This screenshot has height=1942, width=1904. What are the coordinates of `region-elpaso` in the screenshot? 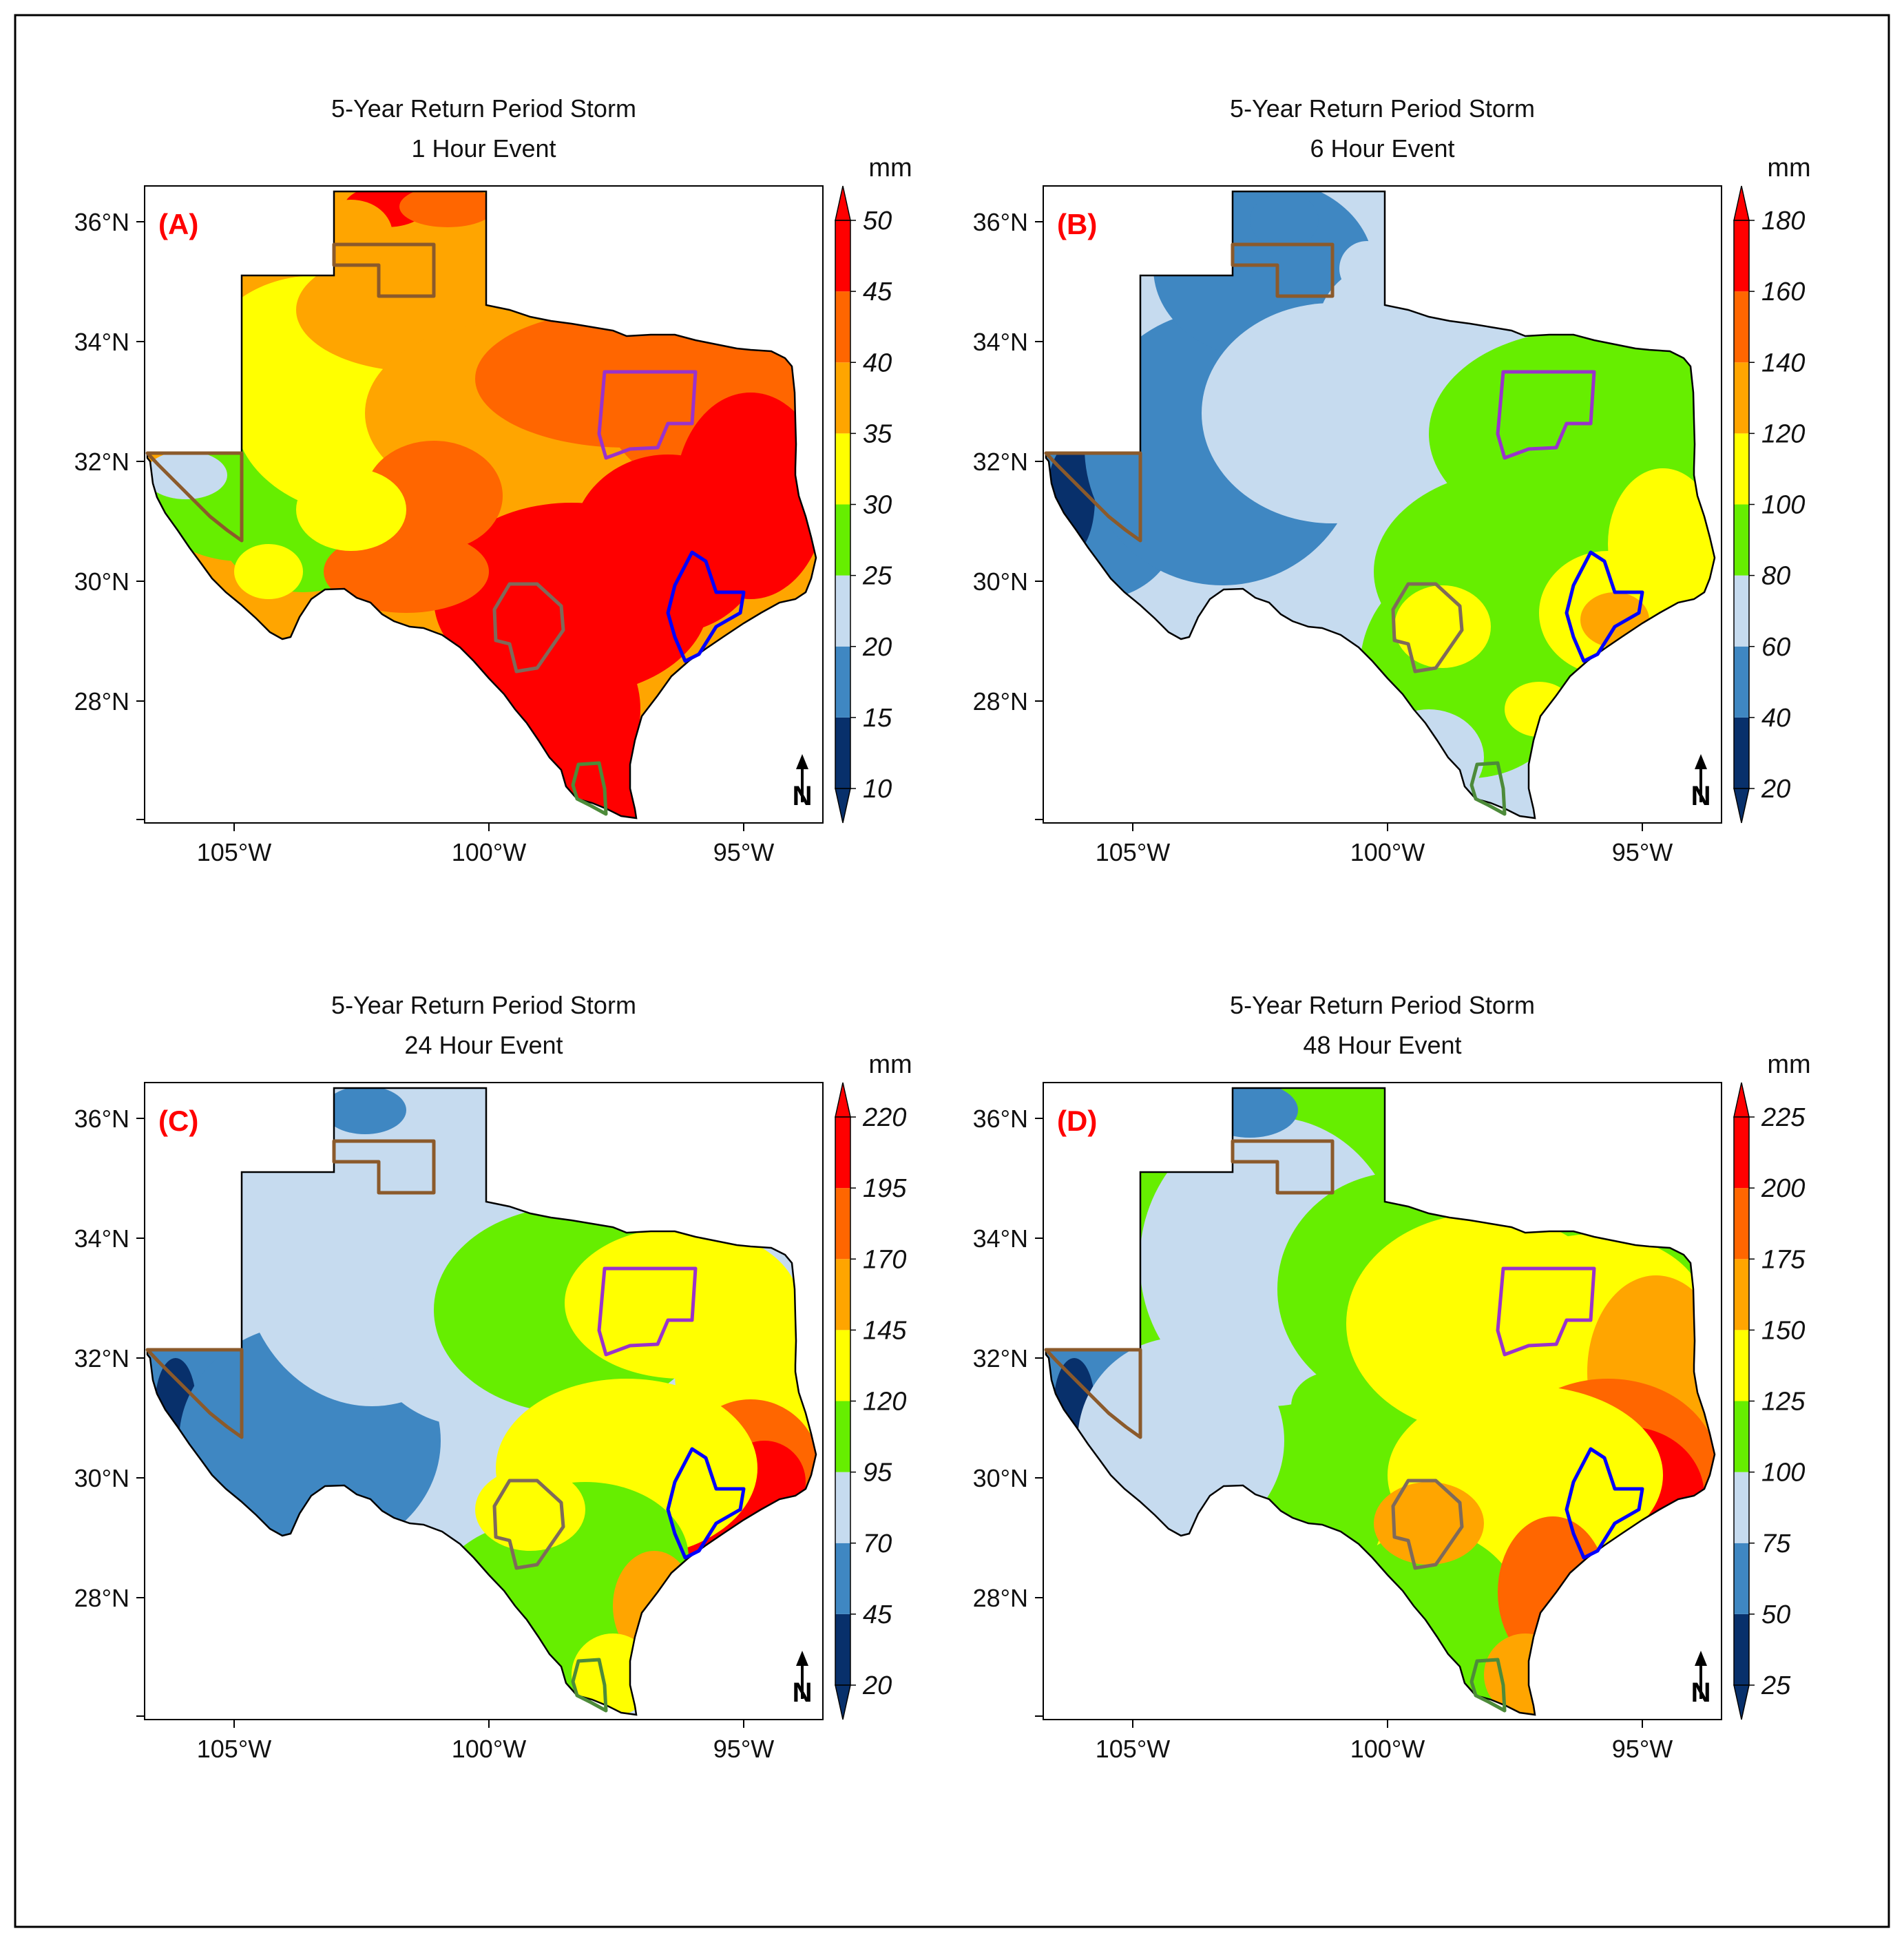 It's located at (1093, 497).